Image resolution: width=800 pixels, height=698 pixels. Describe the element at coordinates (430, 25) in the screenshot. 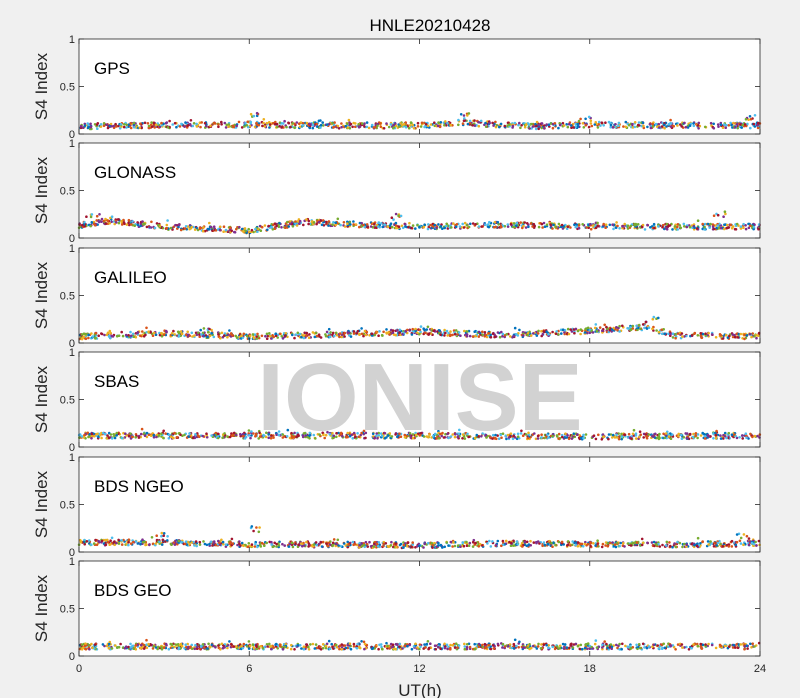

I see `chart-title: HNLE20210428` at that location.